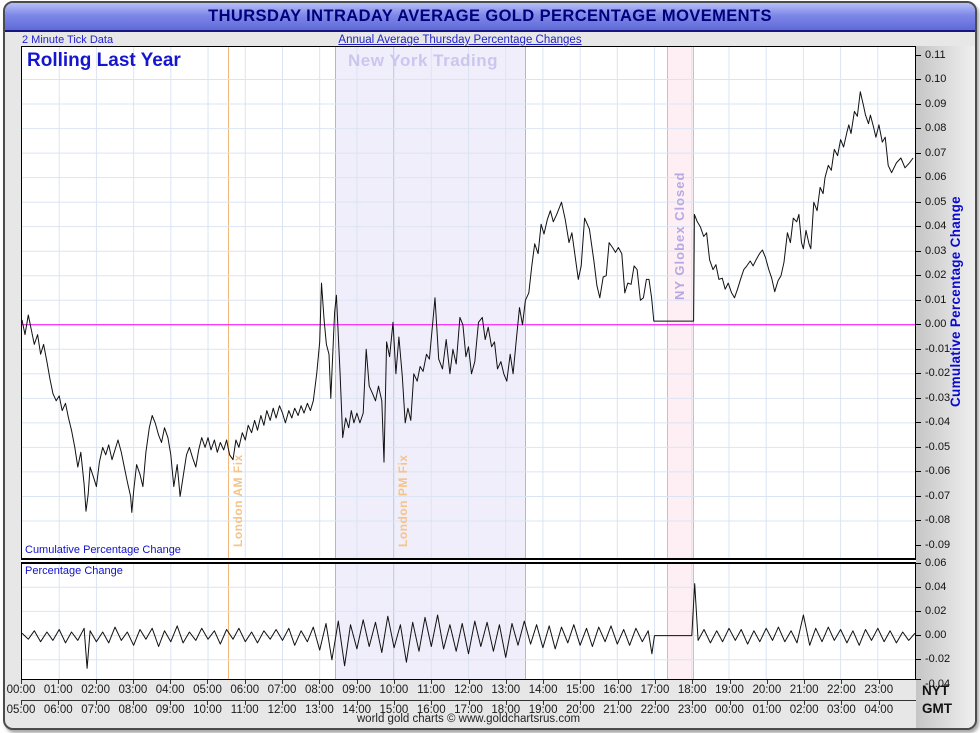 Image resolution: width=980 pixels, height=733 pixels. What do you see at coordinates (655, 710) in the screenshot?
I see `x-tick-label-gmt: 22:00` at bounding box center [655, 710].